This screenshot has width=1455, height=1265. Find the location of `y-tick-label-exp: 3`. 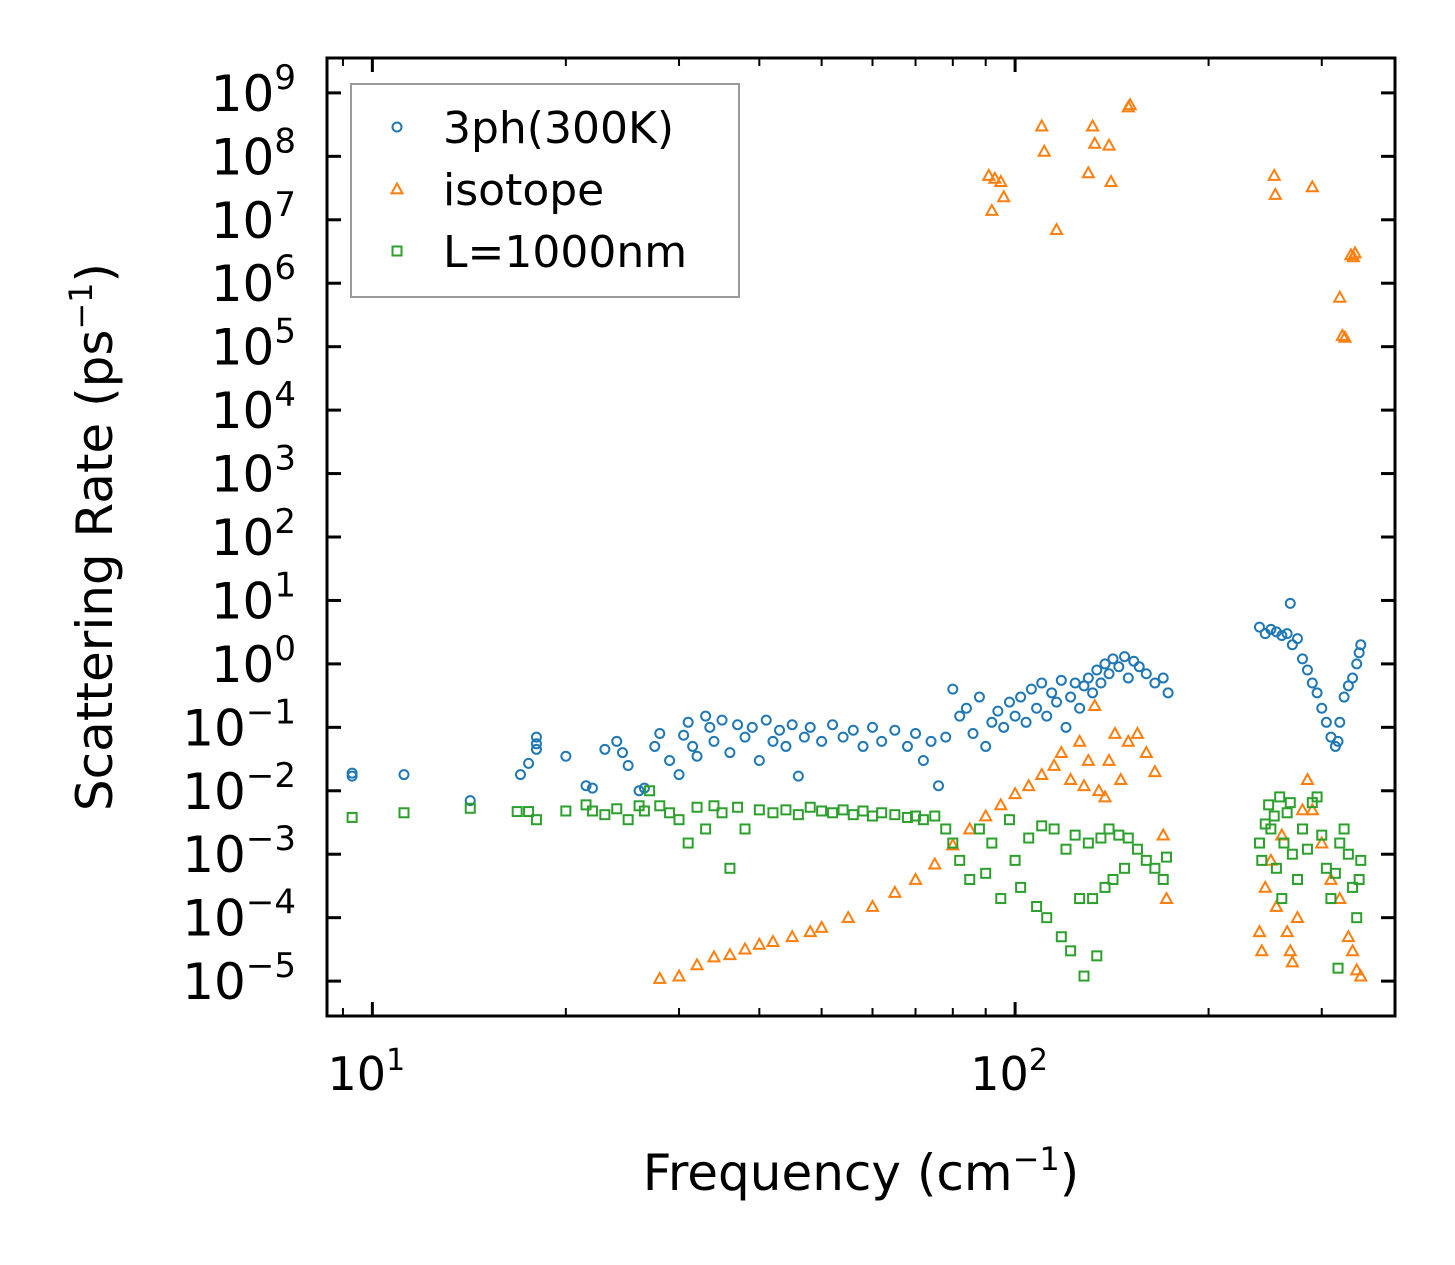

y-tick-label-exp: 3 is located at coordinates (285, 459).